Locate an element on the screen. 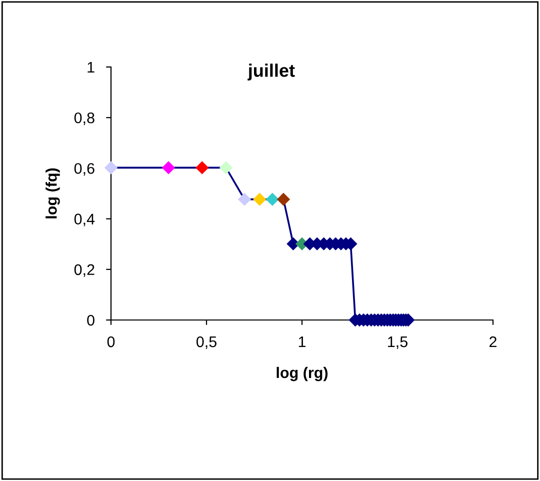  x-tick-label: 1 is located at coordinates (302, 342).